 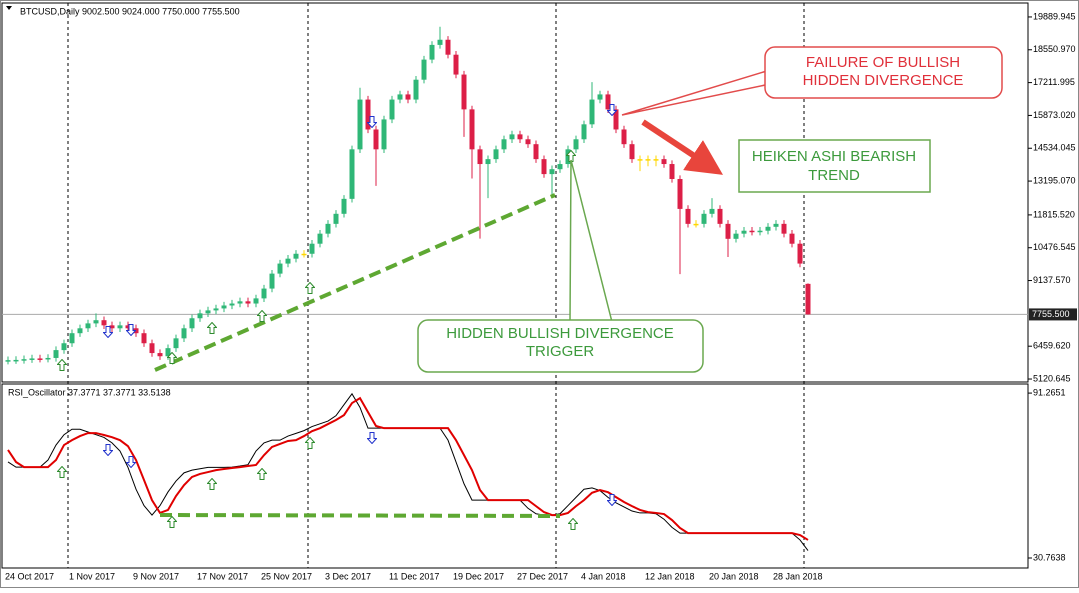 I want to click on bearish-arrow, so click(x=682, y=147).